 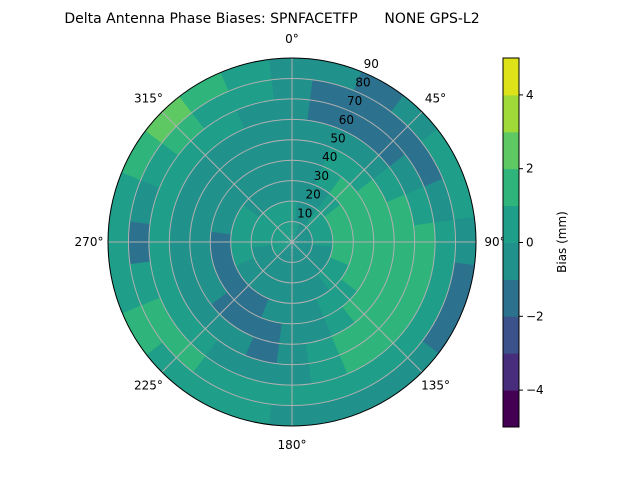 I want to click on radial-tick-label: 30, so click(x=321, y=176).